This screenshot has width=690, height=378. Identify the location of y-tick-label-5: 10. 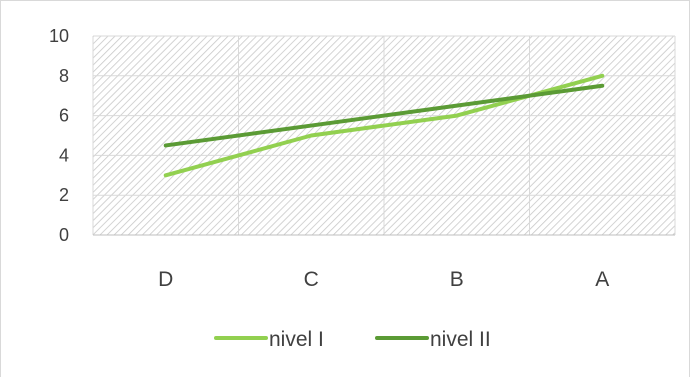
(59, 36).